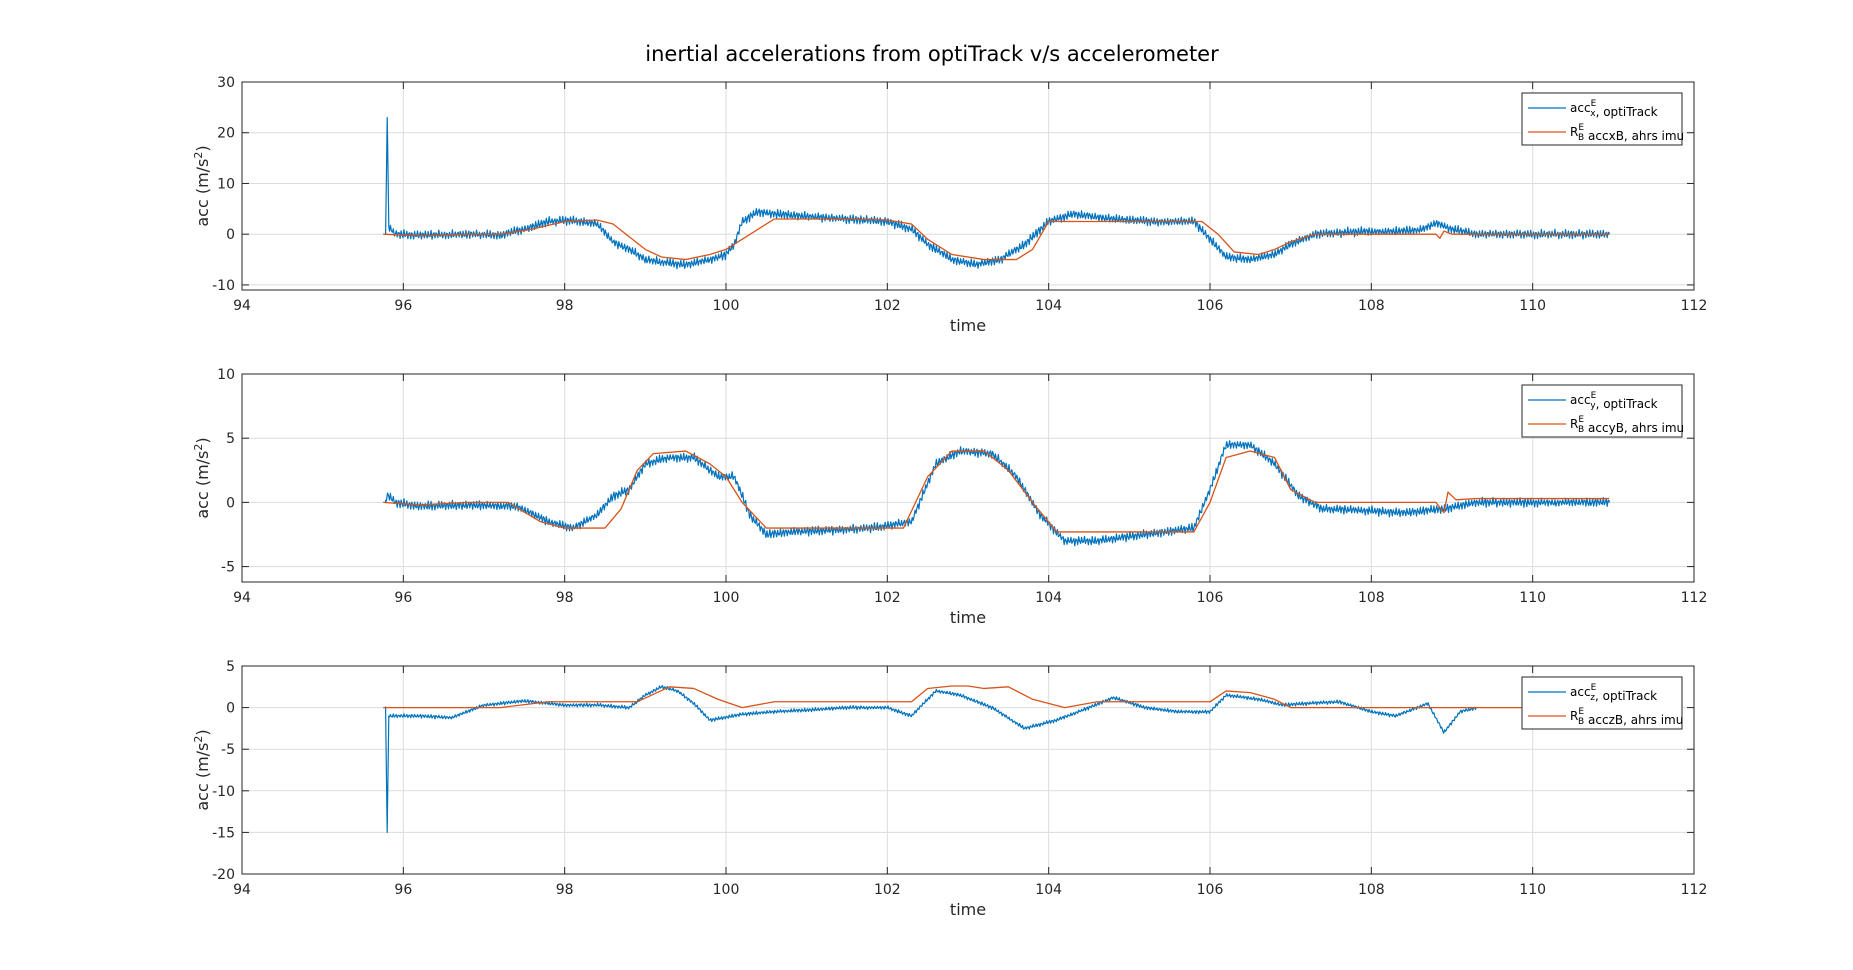 The width and height of the screenshot is (1853, 970). Describe the element at coordinates (226, 83) in the screenshot. I see `y-tick-label: 30` at that location.